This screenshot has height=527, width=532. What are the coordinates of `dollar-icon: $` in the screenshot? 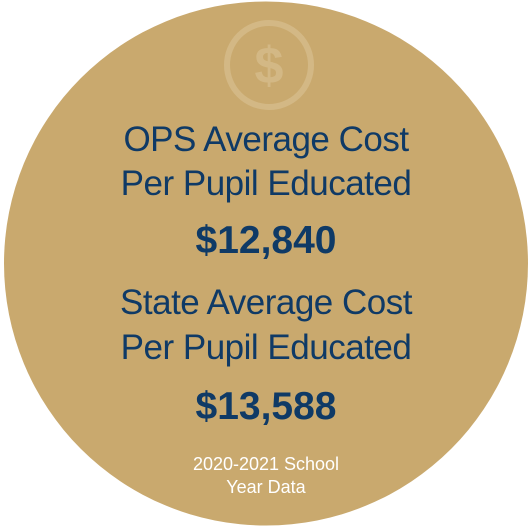 It's located at (269, 65).